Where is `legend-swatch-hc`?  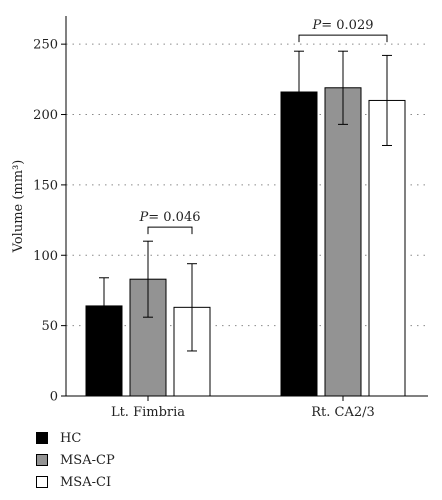 legend-swatch-hc is located at coordinates (42, 438).